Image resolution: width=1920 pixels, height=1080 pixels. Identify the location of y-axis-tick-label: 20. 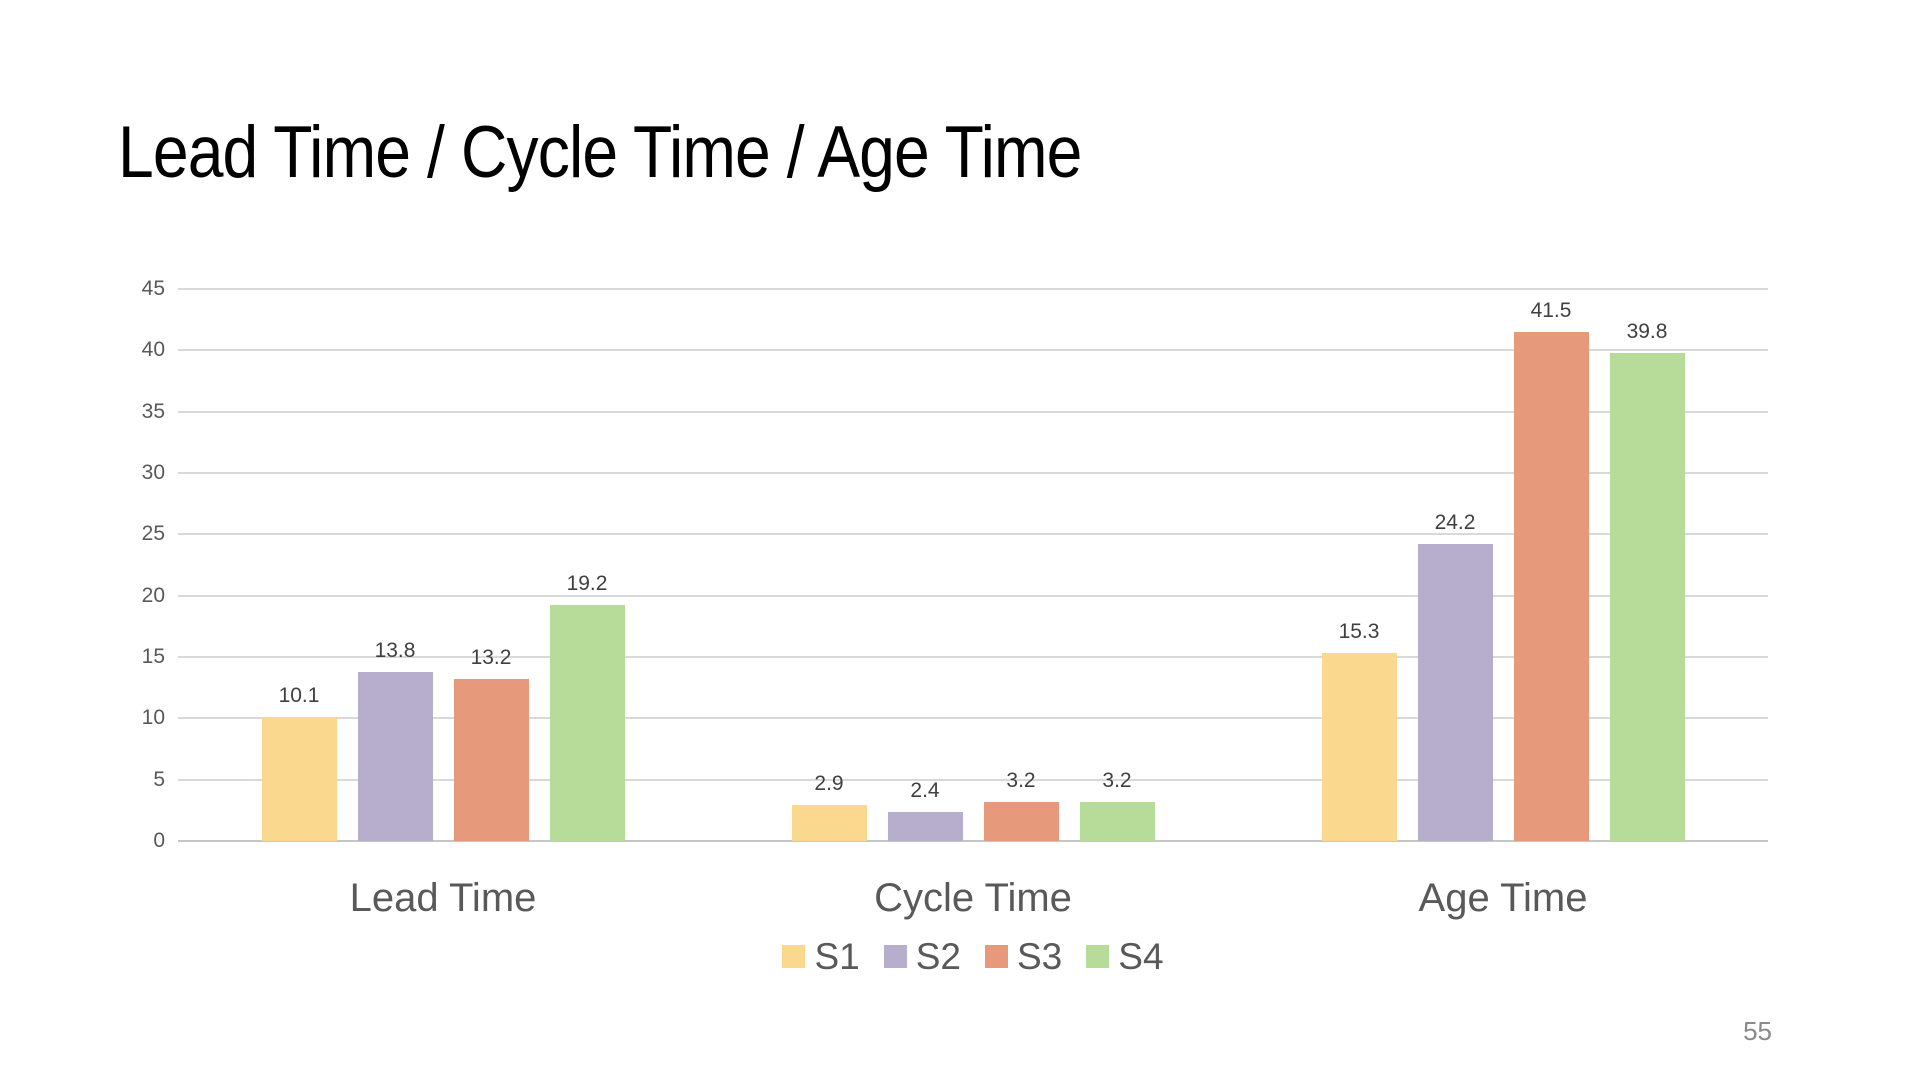
(153, 595).